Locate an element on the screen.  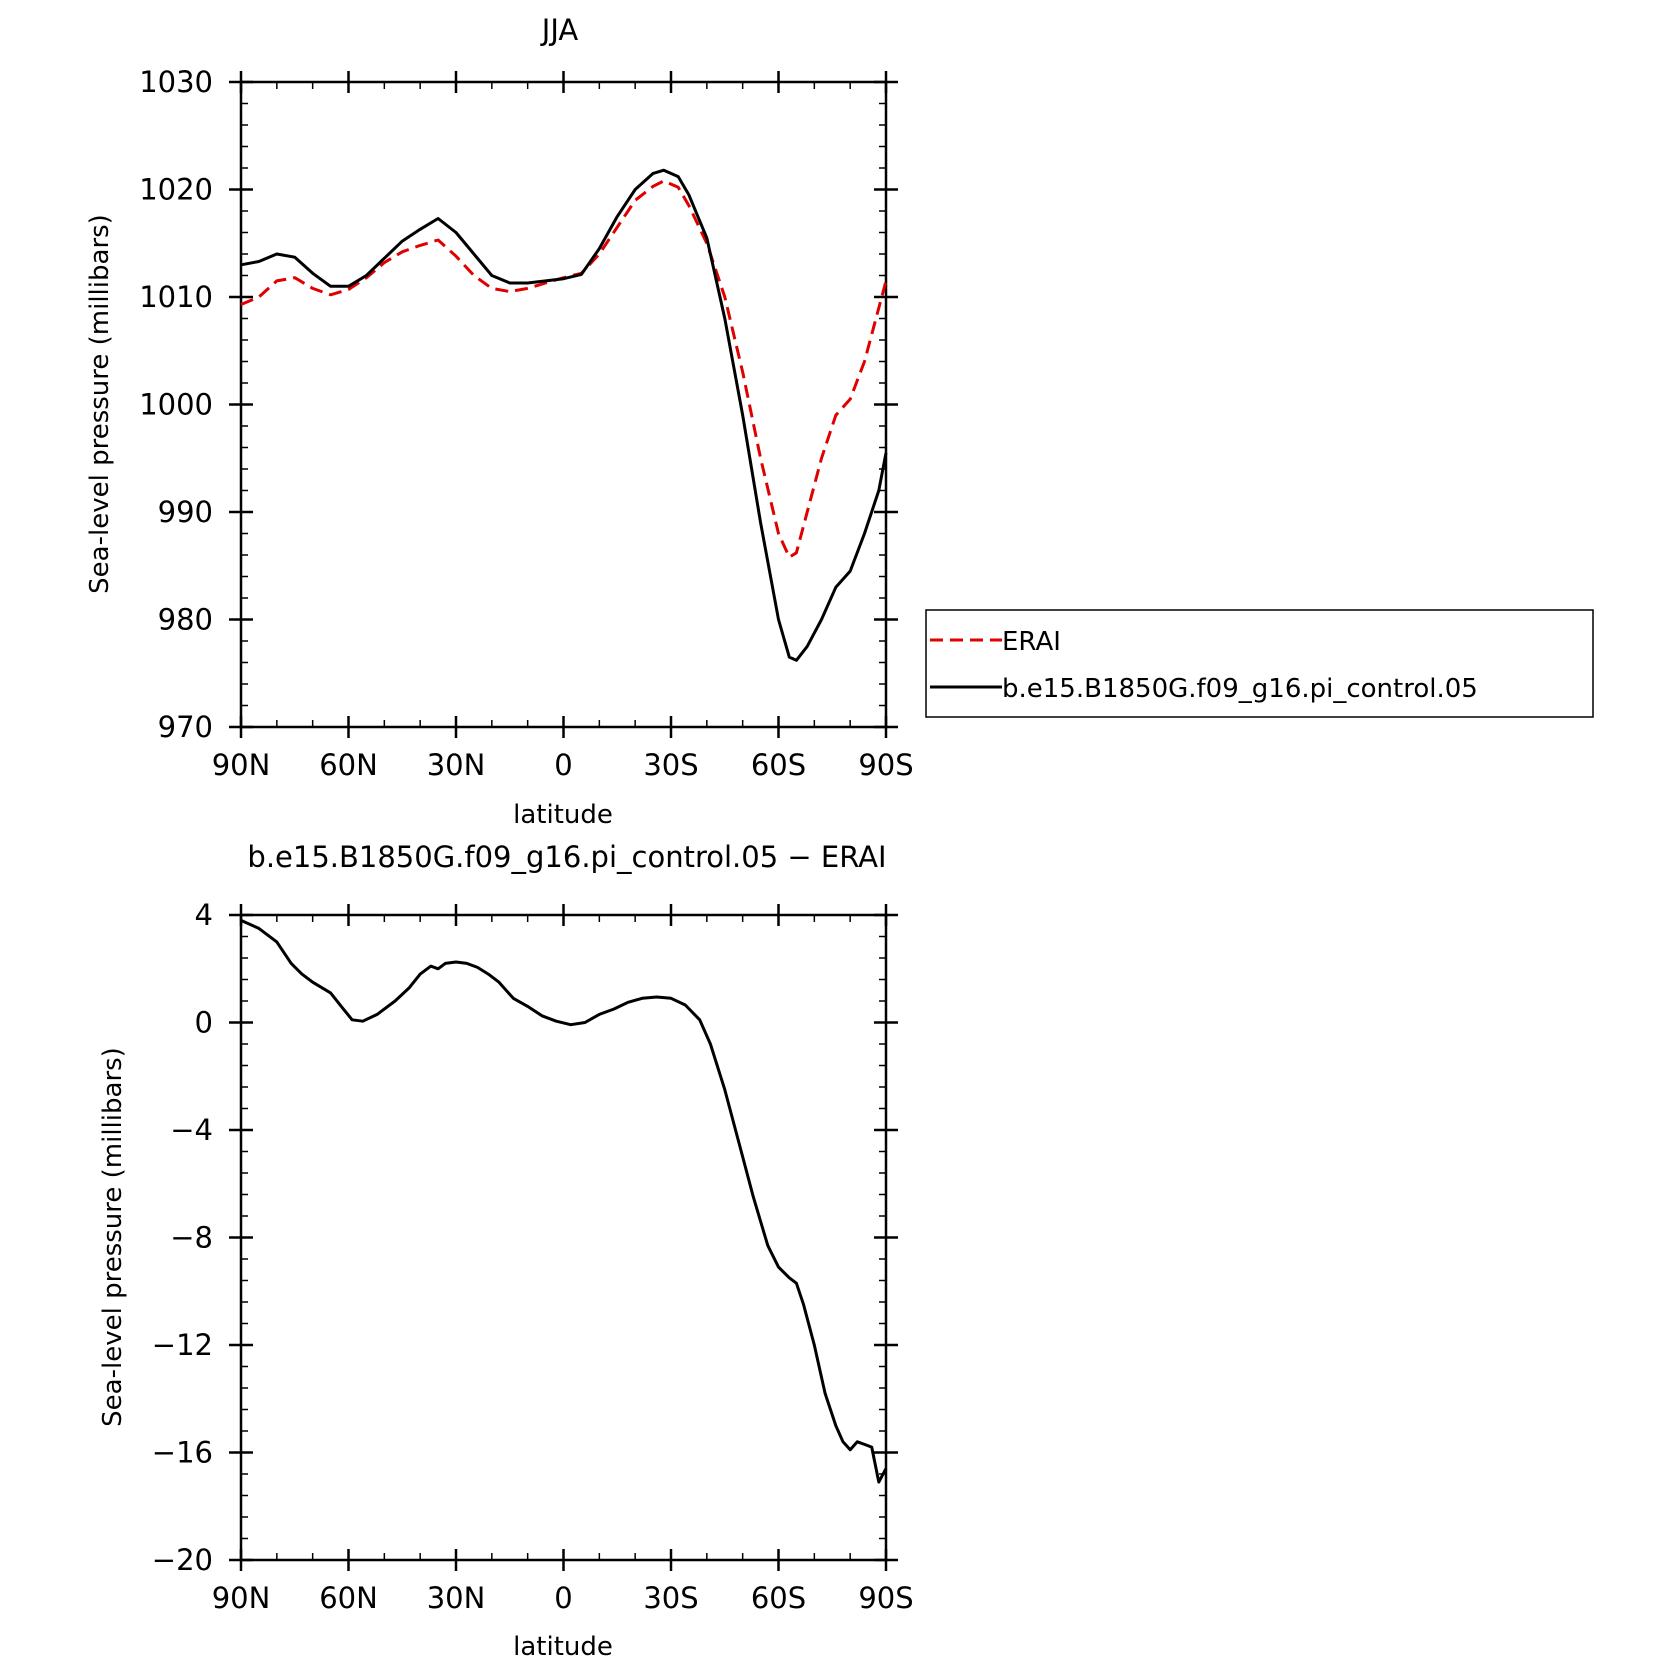
y-tick-label: 980 is located at coordinates (185, 620).